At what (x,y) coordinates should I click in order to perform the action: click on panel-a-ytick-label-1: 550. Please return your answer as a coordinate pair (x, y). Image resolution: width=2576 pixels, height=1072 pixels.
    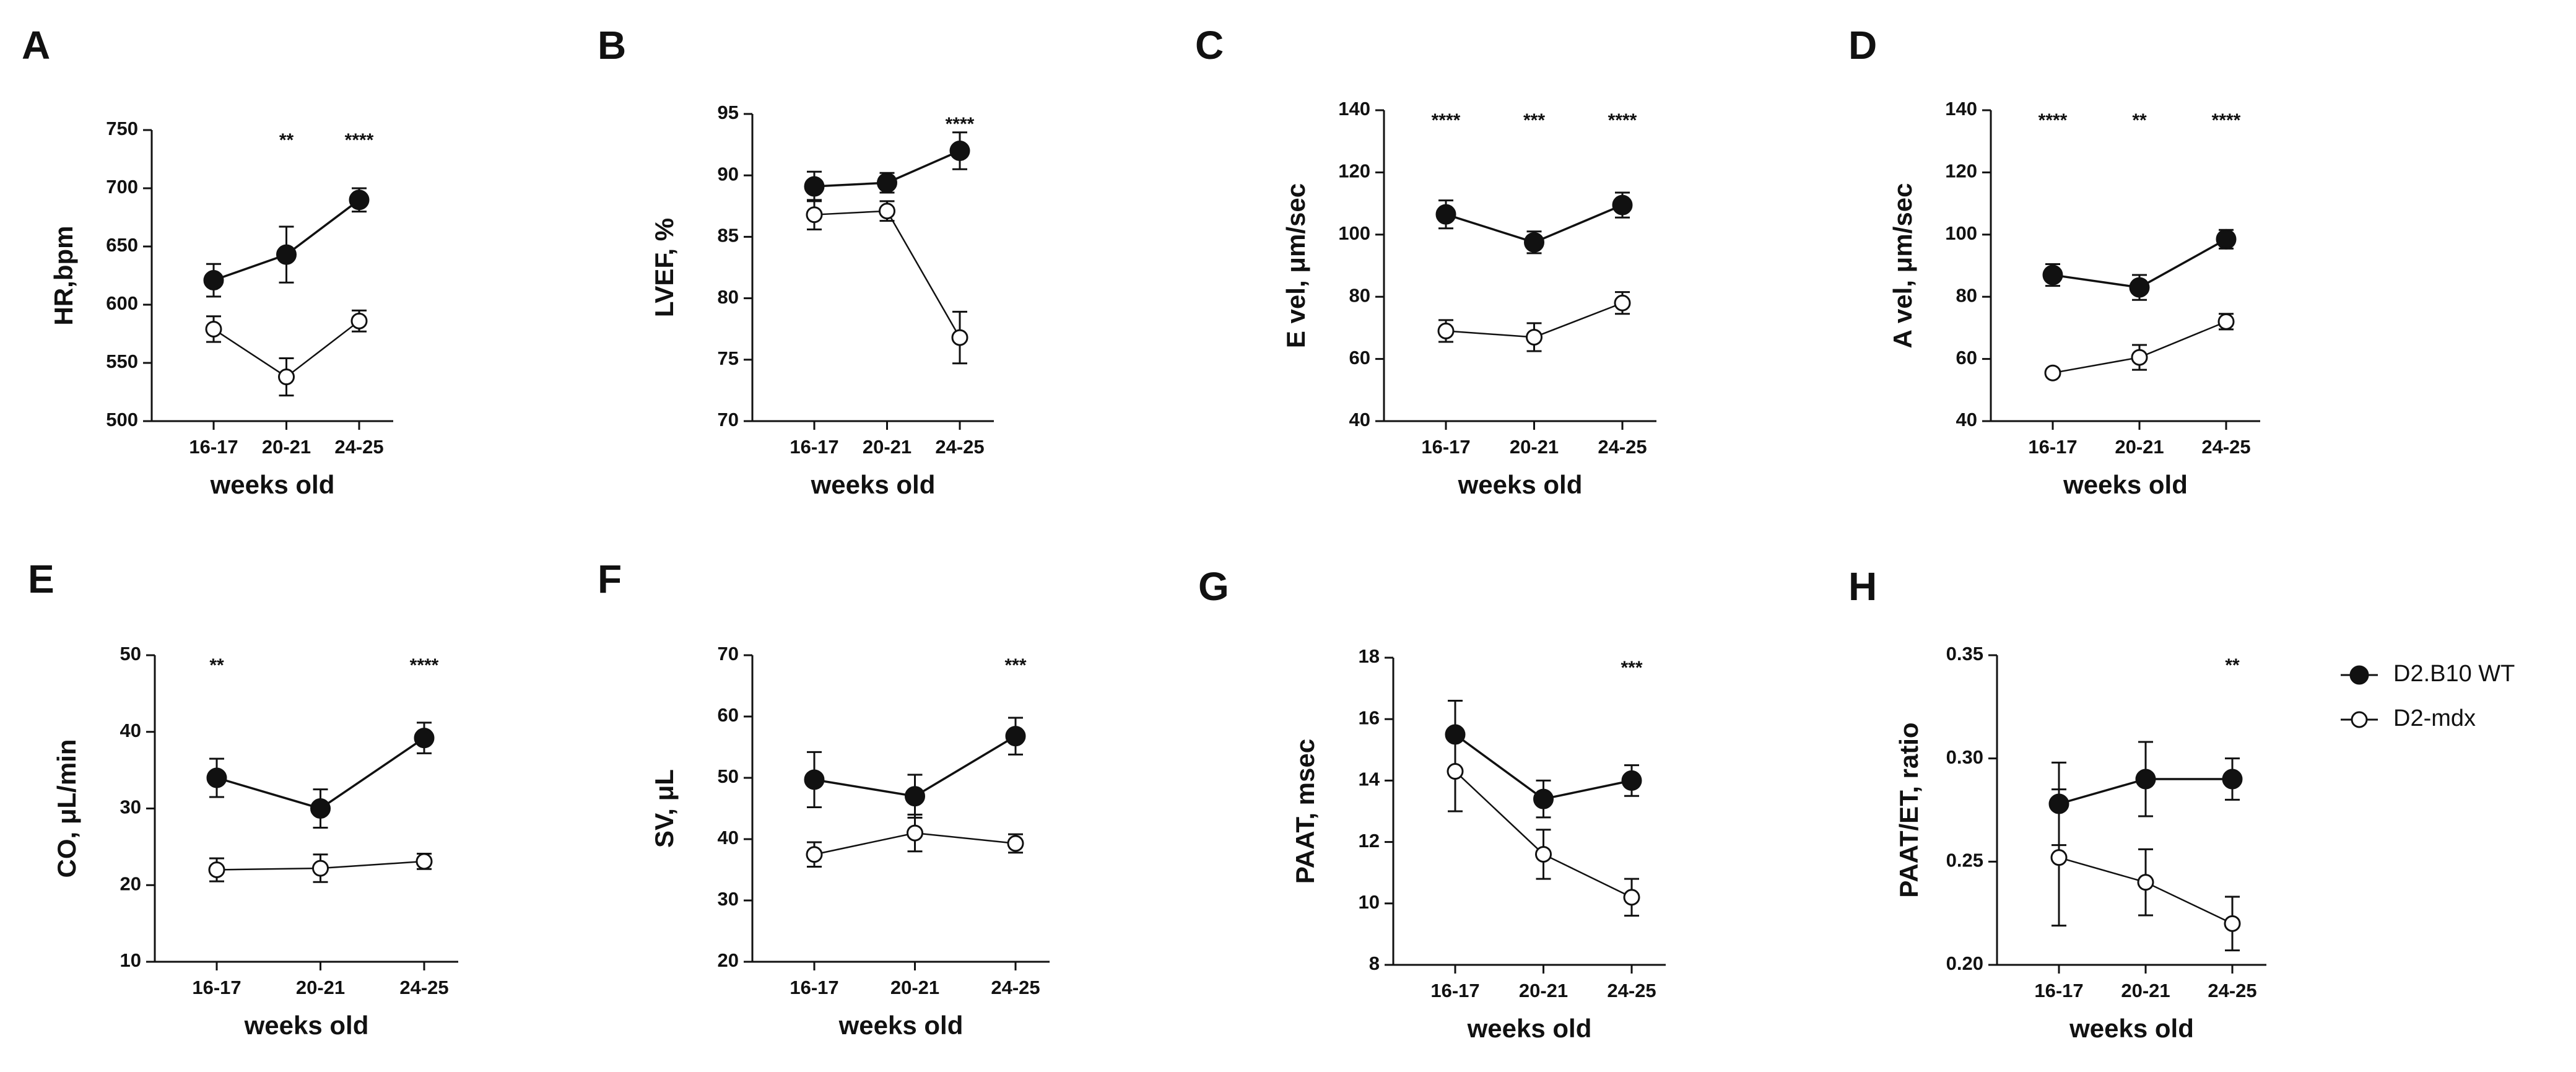
    Looking at the image, I should click on (122, 361).